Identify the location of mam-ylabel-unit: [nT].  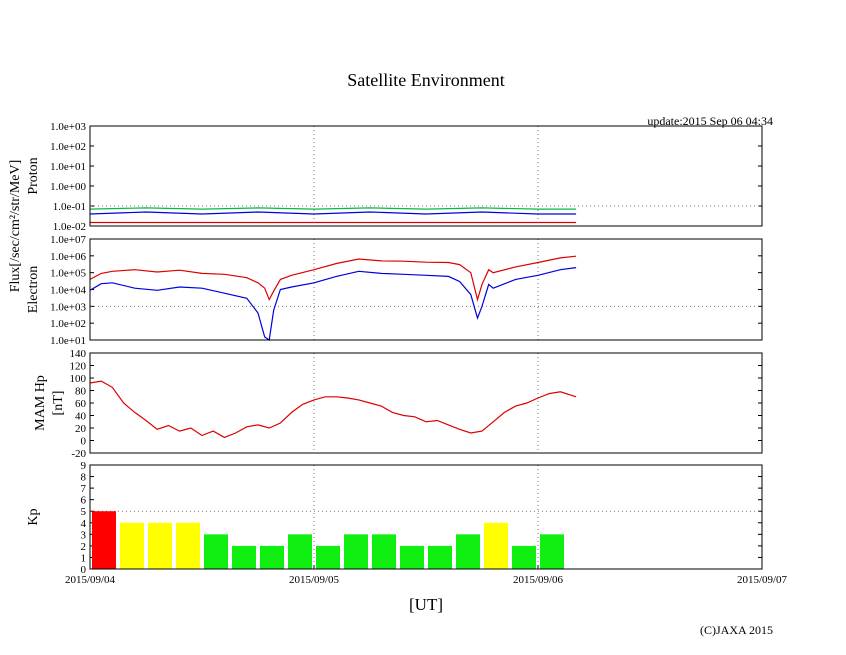
(58, 403).